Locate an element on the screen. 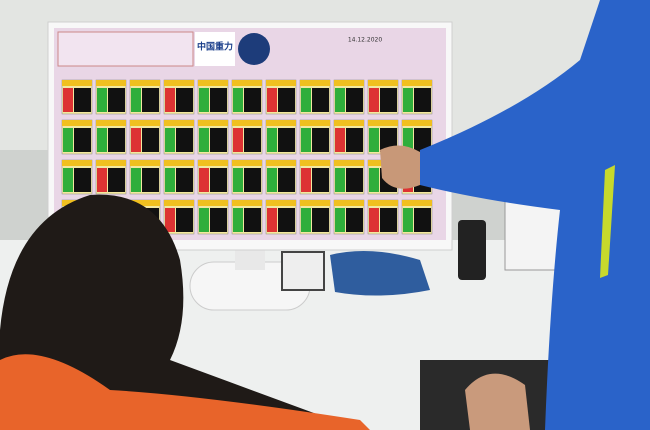 Image resolution: width=650 pixels, height=430 pixels. radio is located at coordinates (472, 250).